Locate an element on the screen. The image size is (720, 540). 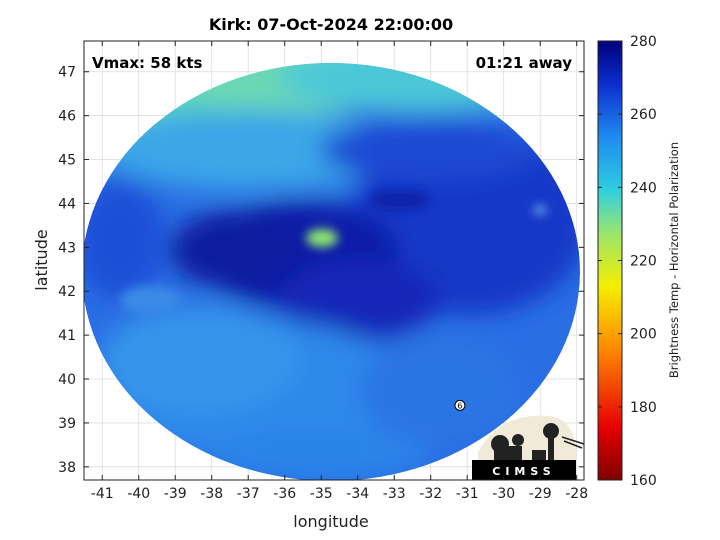
storm-marker-label: 6 is located at coordinates (459, 405).